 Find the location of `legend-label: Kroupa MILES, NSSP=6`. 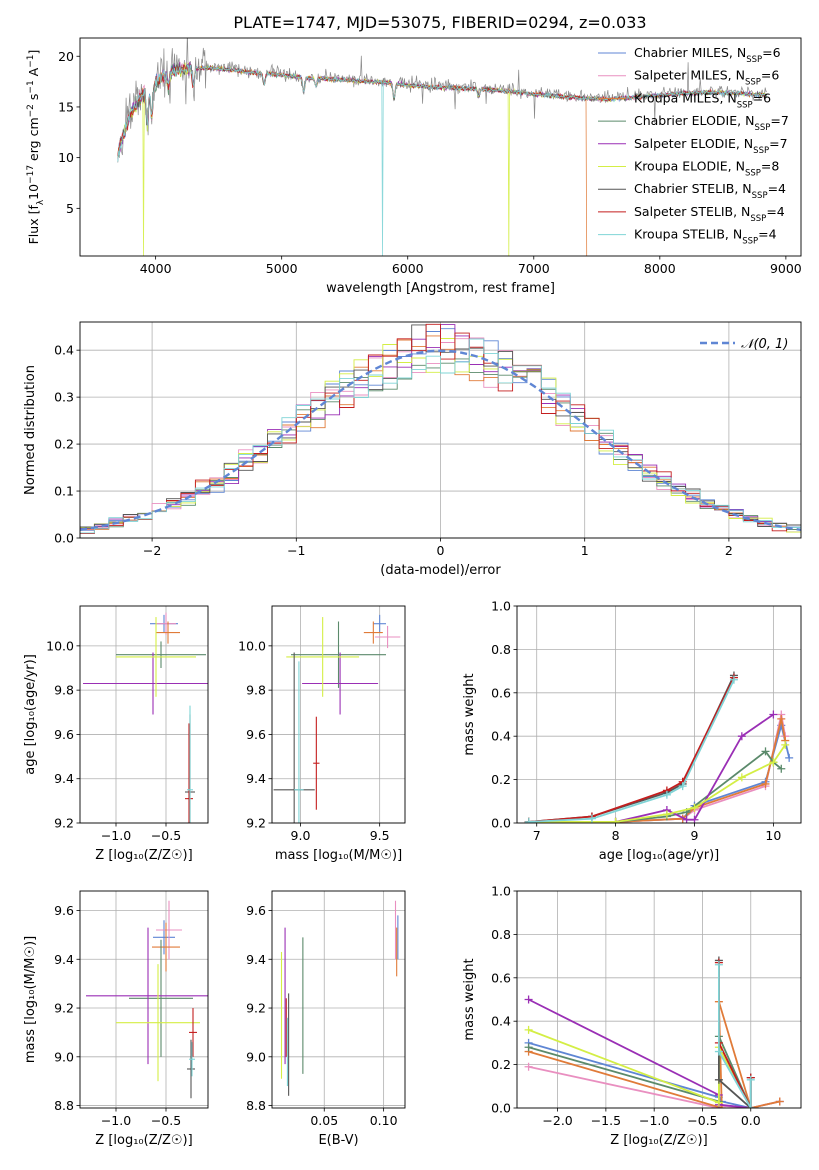

legend-label: Kroupa MILES, NSSP=6 is located at coordinates (702, 100).